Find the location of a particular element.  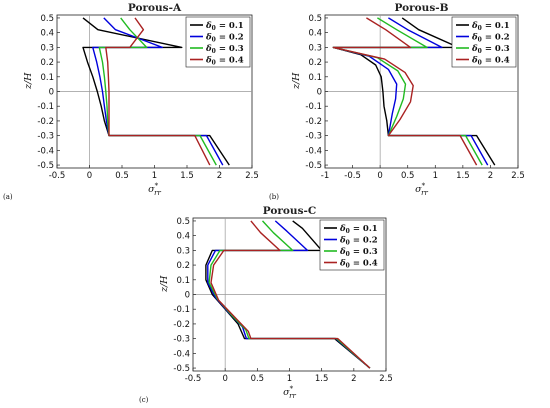

panel-label: (b) is located at coordinates (274, 197).